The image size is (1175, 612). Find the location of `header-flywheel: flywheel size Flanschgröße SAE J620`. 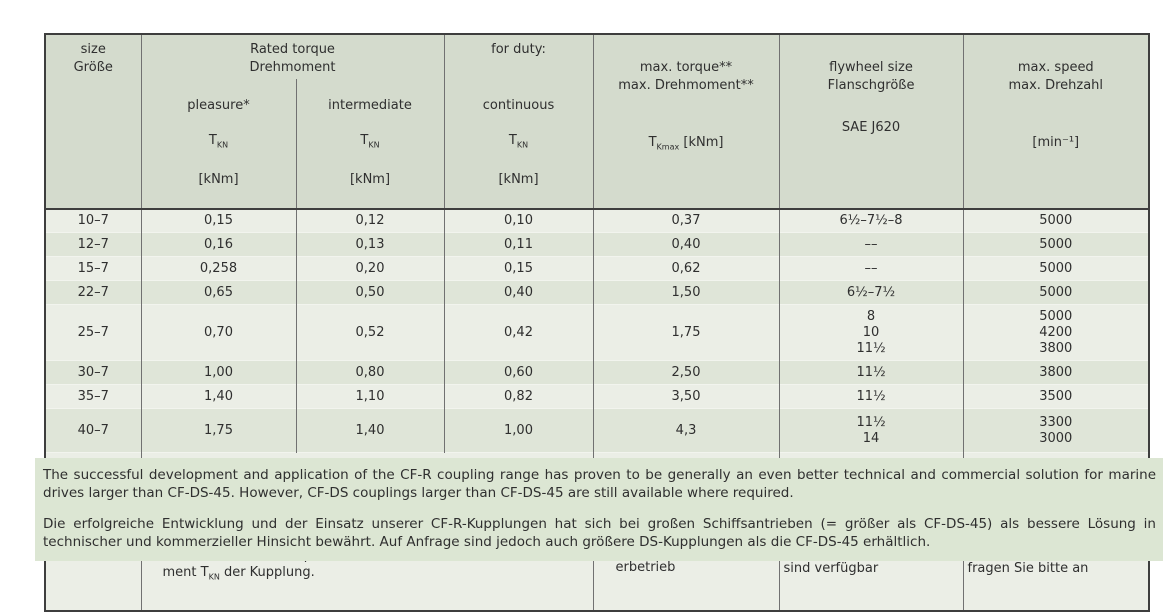

header-flywheel: flywheel size Flanschgröße SAE J620 is located at coordinates (871, 121).